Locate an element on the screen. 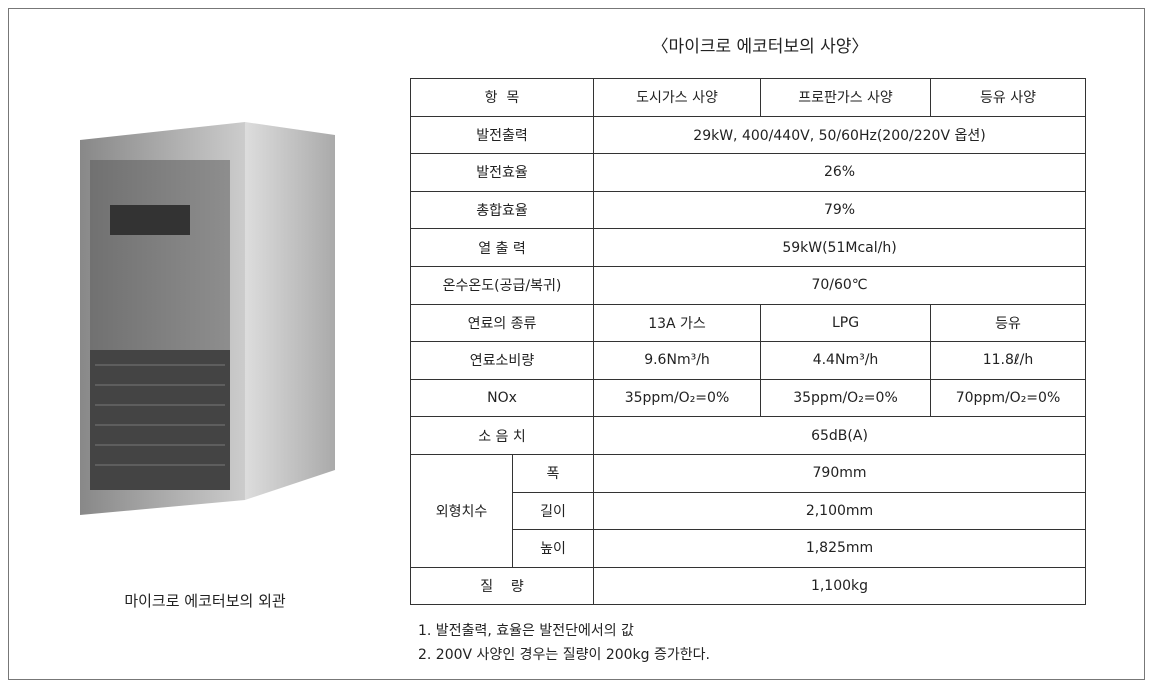  header-row: 항 목 도시가스 사양 프로판가스 사양 등유 사양 is located at coordinates (748, 97).